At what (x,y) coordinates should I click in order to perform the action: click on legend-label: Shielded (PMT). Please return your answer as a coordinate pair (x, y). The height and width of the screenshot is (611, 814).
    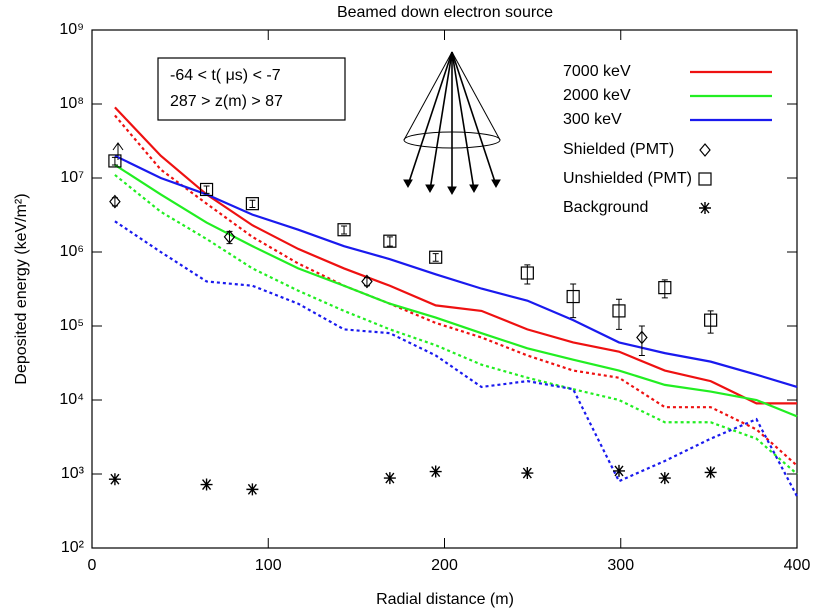
    Looking at the image, I should click on (618, 149).